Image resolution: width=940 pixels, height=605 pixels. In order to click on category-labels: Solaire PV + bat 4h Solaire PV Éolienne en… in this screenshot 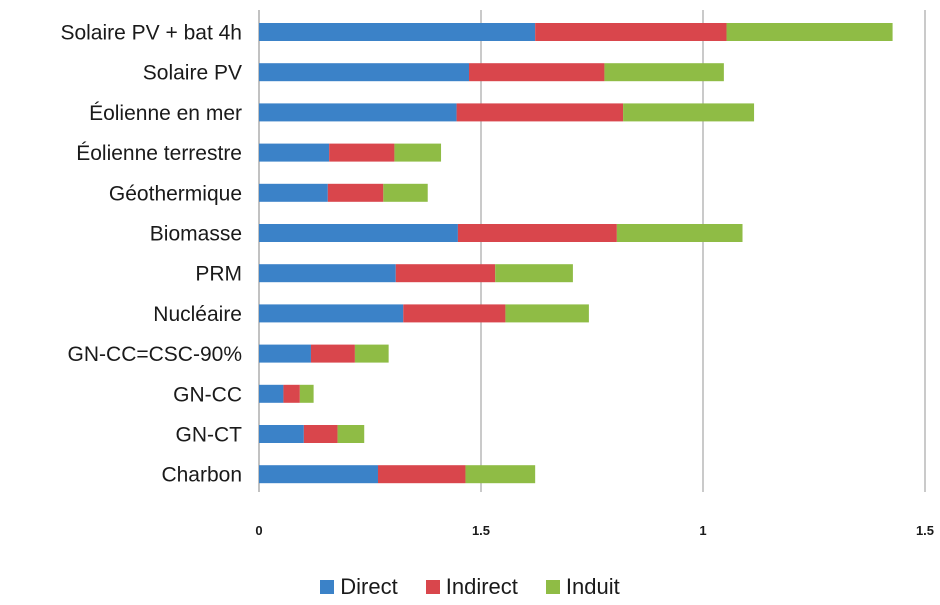, I will do `click(151, 254)`.